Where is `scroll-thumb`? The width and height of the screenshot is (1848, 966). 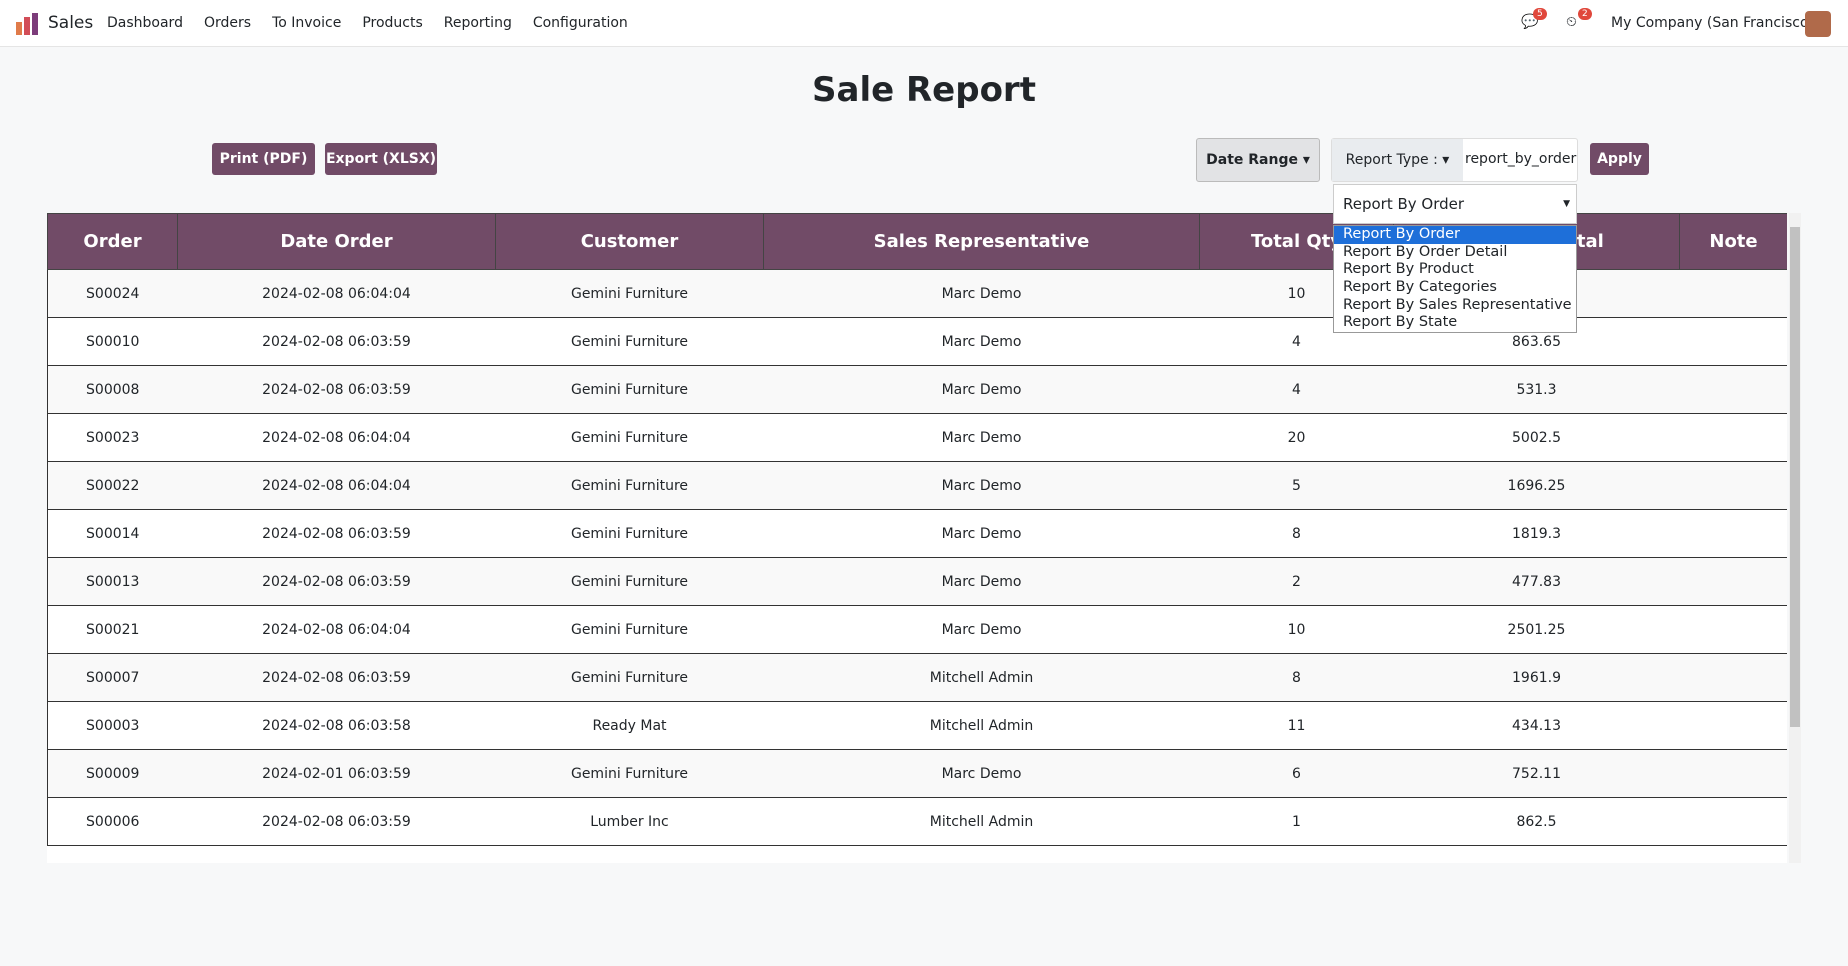 scroll-thumb is located at coordinates (1795, 477).